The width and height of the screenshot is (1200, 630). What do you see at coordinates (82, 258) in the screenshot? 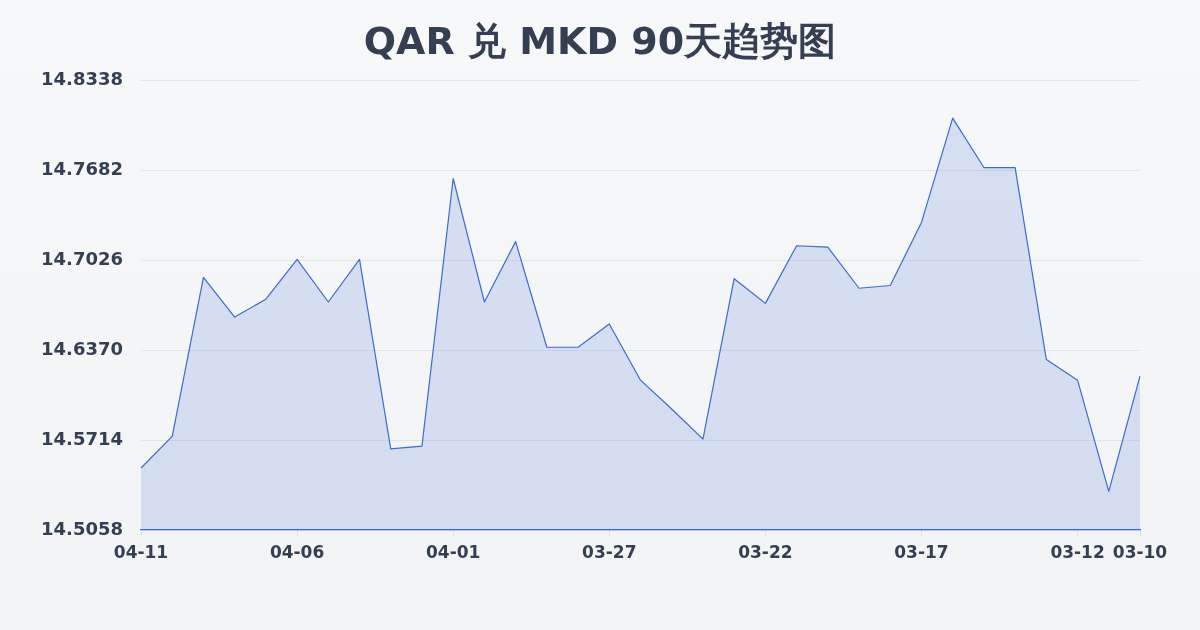
I see `y-tick-label: 14.7026` at bounding box center [82, 258].